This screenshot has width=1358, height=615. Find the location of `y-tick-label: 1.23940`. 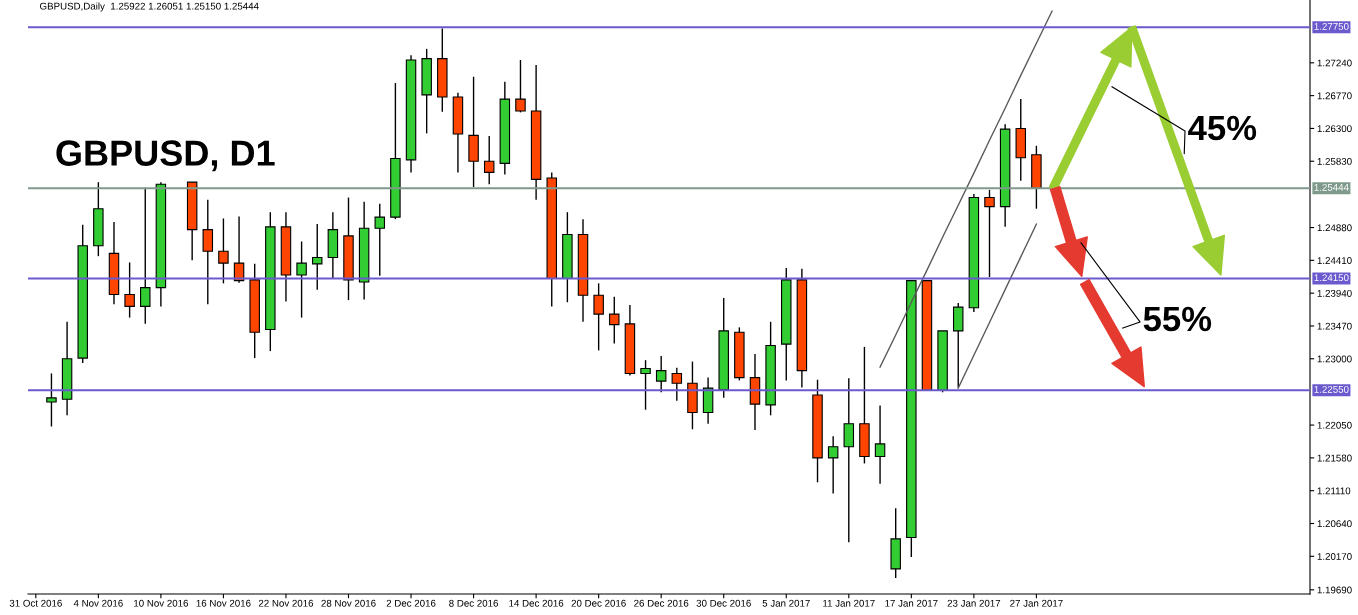

y-tick-label: 1.23940 is located at coordinates (1334, 293).